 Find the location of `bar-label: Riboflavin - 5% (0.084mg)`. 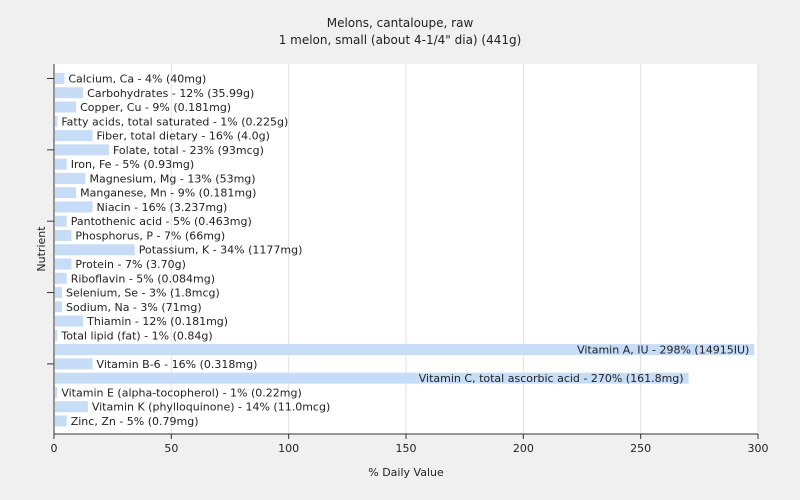

bar-label: Riboflavin - 5% (0.084mg) is located at coordinates (143, 278).